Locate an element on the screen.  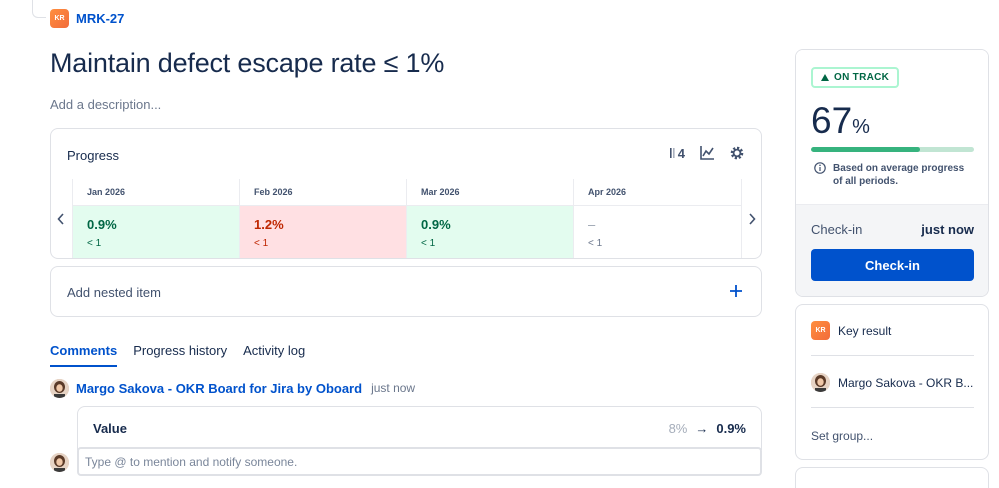
checkin-time: just now is located at coordinates (947, 229).